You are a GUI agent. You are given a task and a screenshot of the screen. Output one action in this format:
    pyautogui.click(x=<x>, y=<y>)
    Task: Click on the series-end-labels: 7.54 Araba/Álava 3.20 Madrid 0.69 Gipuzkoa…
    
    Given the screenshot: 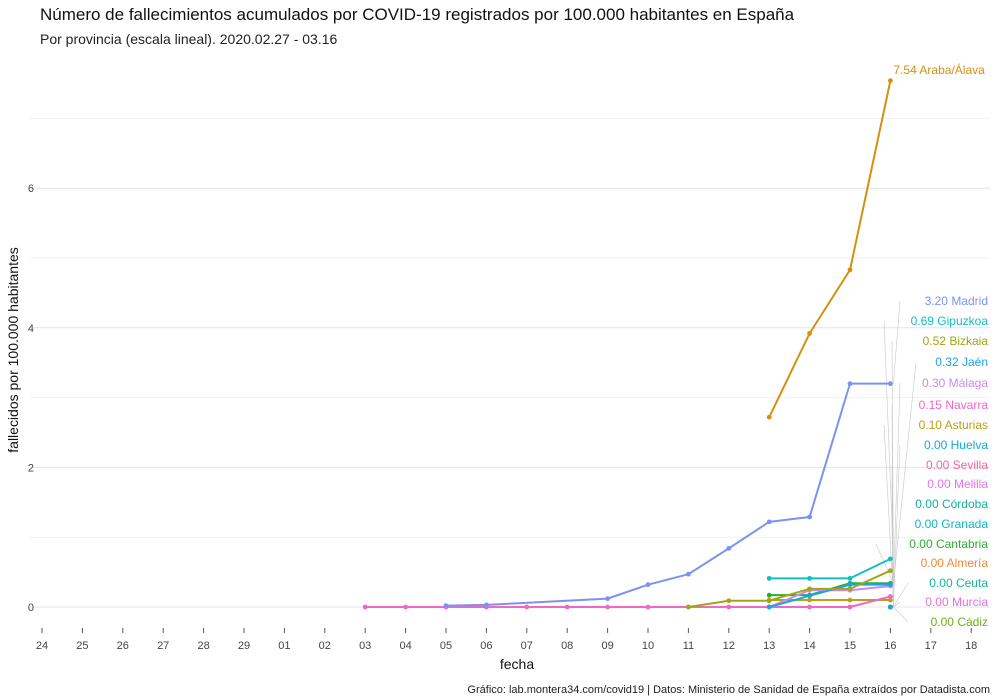 What is the action you would take?
    pyautogui.click(x=940, y=345)
    